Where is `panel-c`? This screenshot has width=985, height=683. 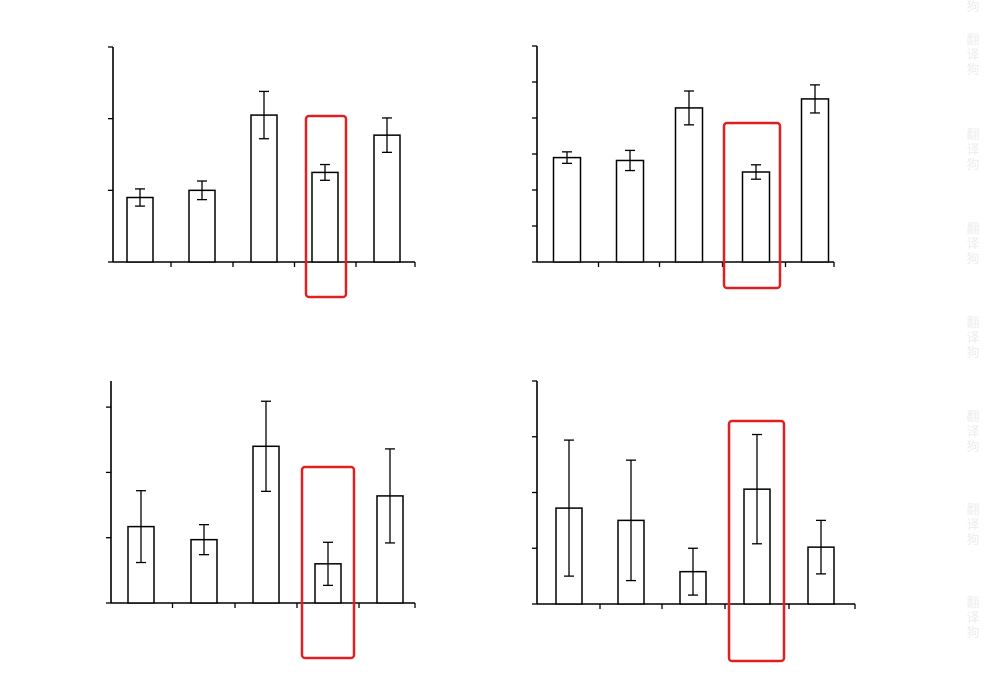
panel-c is located at coordinates (261, 520).